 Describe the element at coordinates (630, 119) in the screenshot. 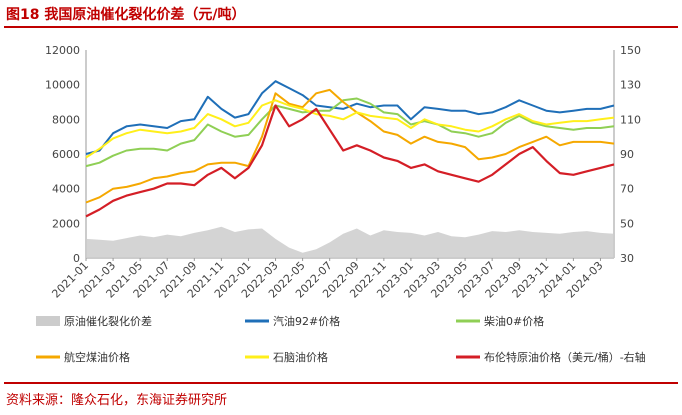

I see `right-tick-label: 110` at that location.